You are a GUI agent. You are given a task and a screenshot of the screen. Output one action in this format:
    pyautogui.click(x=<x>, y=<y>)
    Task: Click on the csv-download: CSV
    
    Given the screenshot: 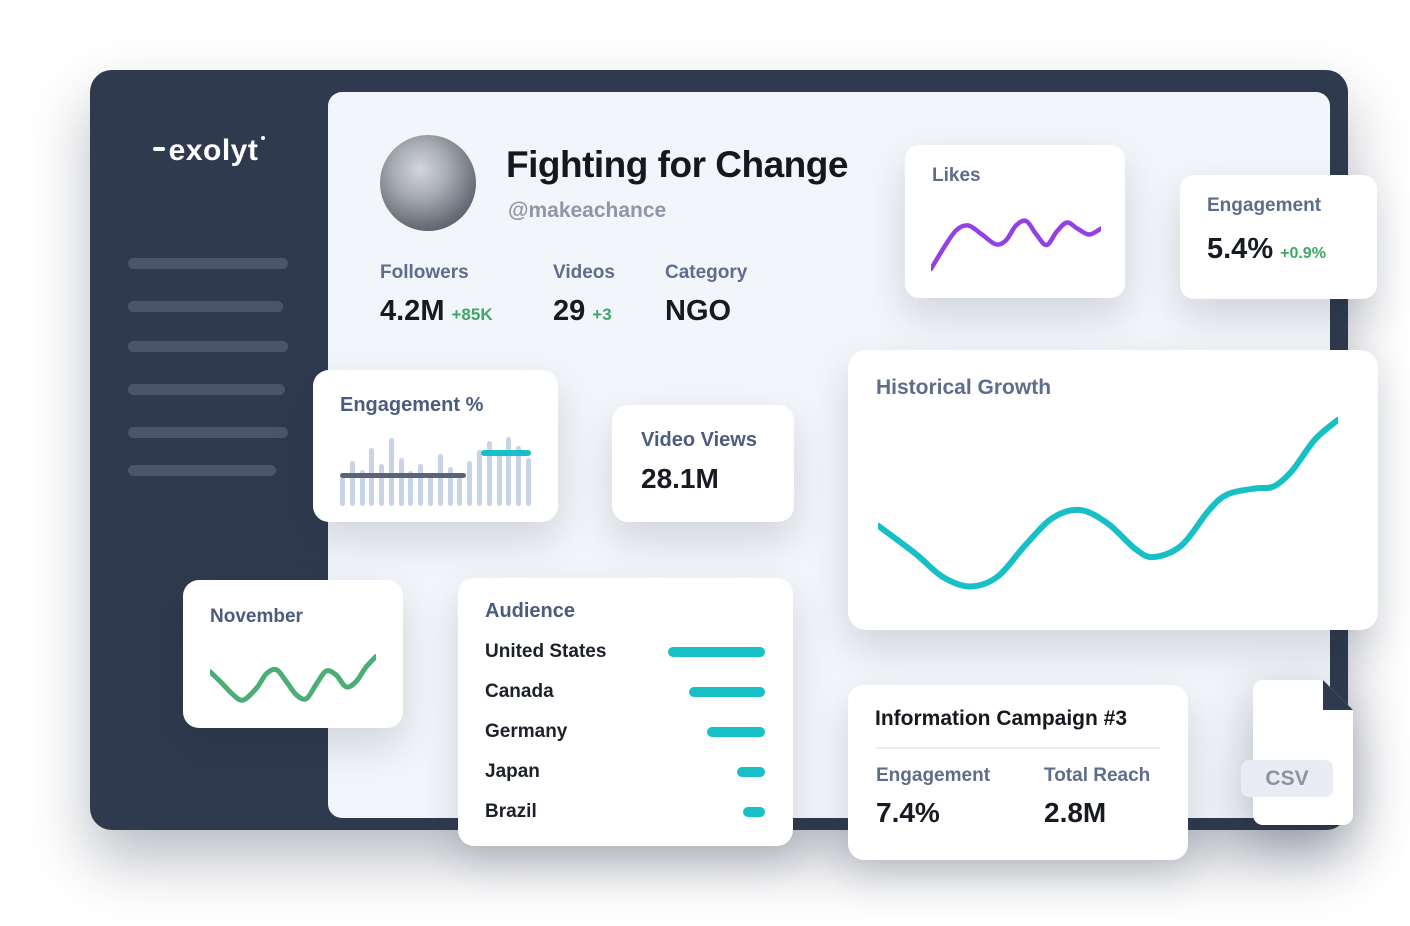 What is the action you would take?
    pyautogui.click(x=1297, y=752)
    